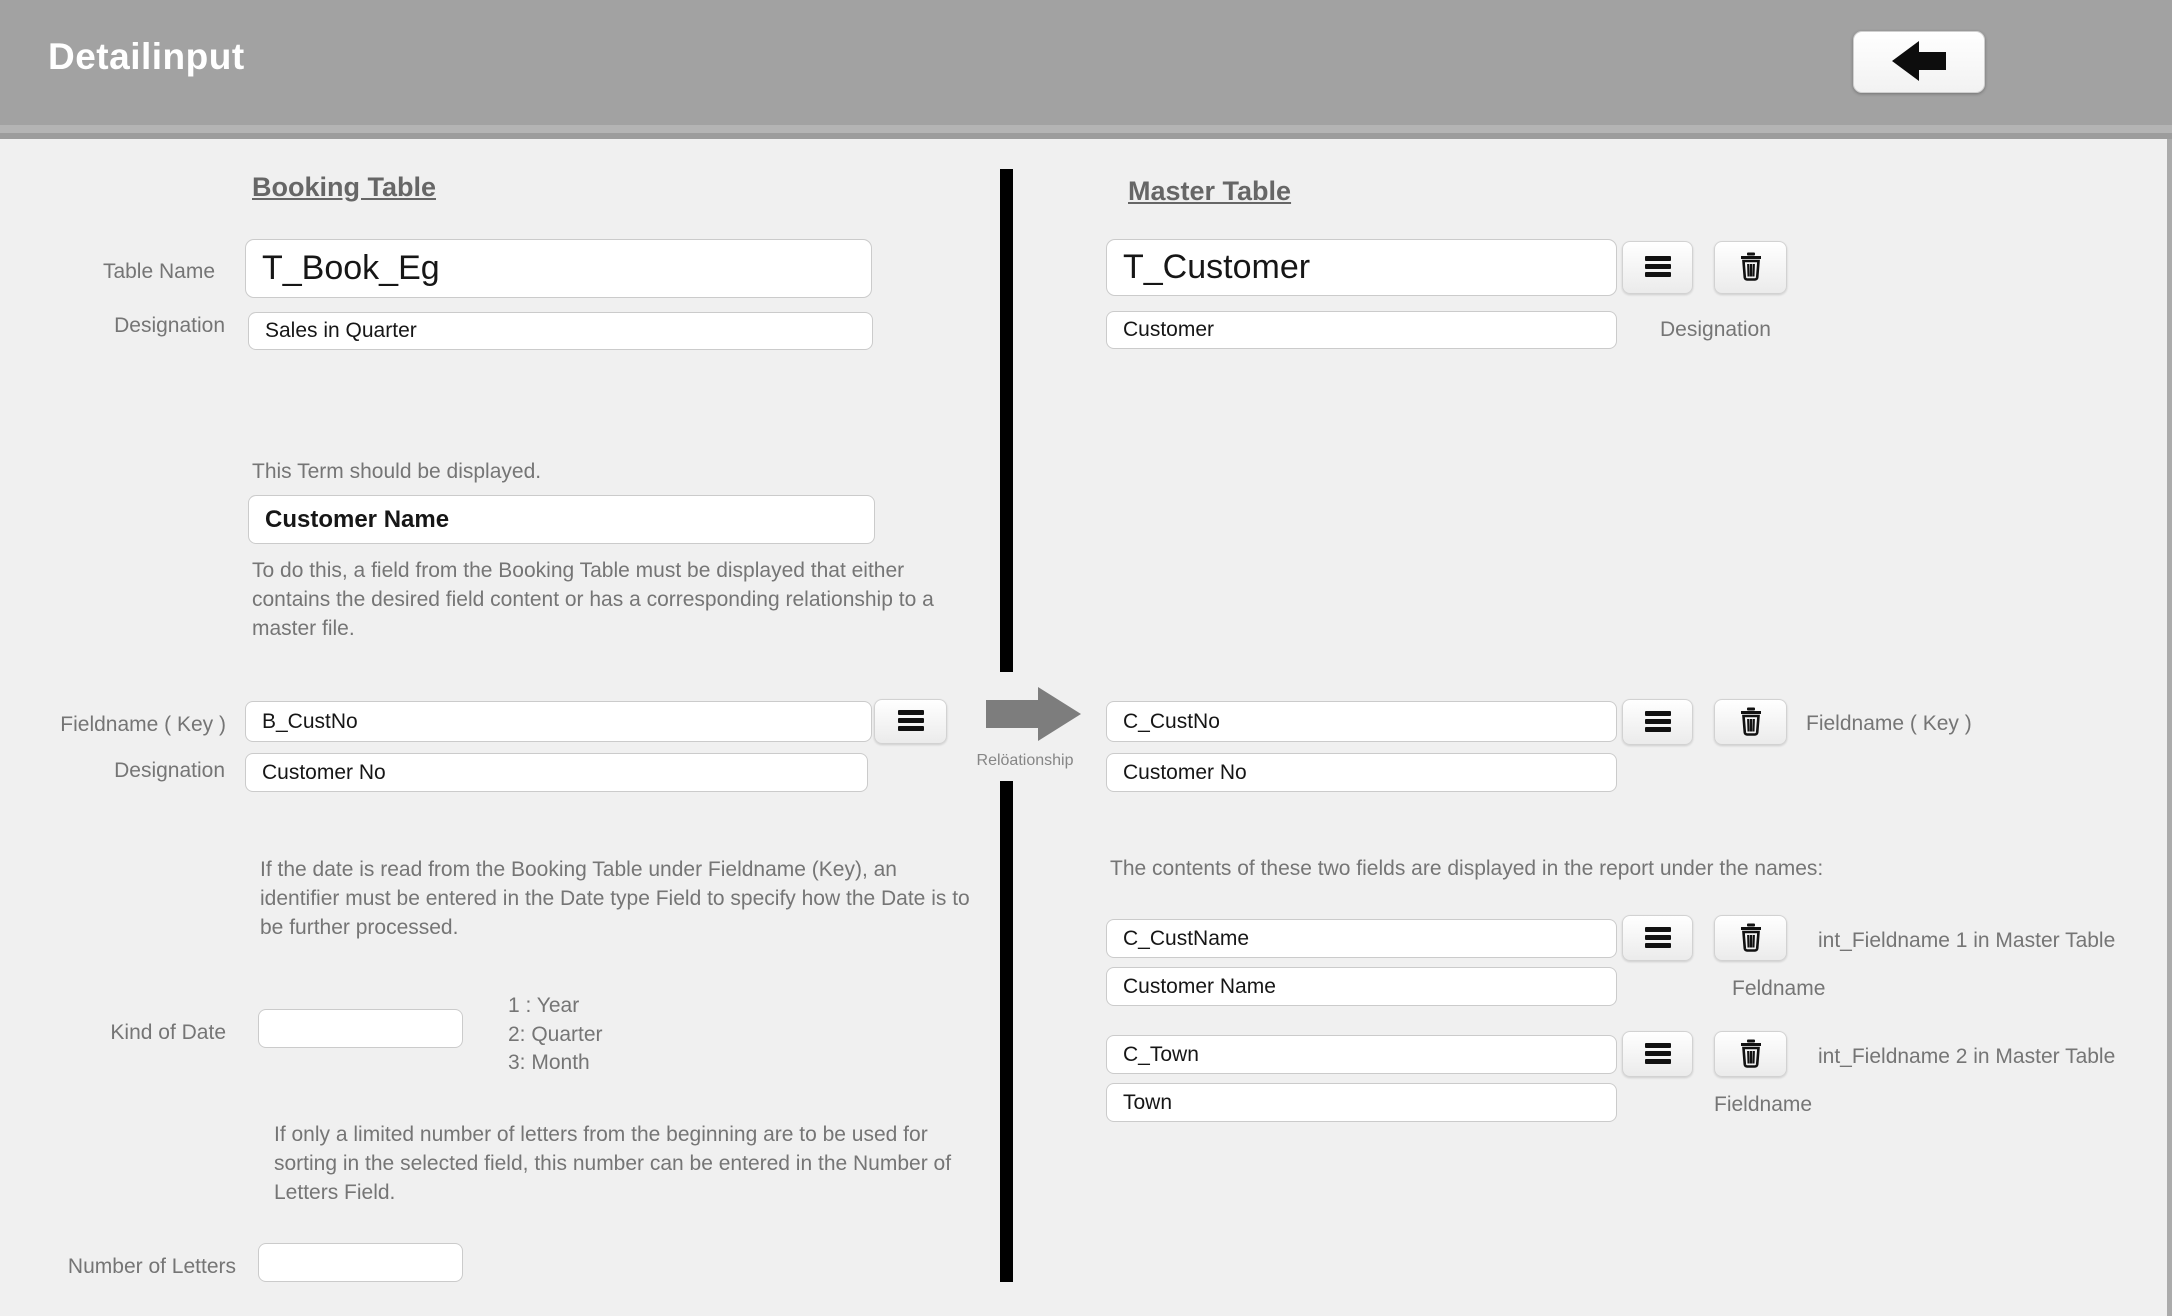 The height and width of the screenshot is (1316, 2172). What do you see at coordinates (1361, 1102) in the screenshot?
I see `int-fieldname2-designation-input` at bounding box center [1361, 1102].